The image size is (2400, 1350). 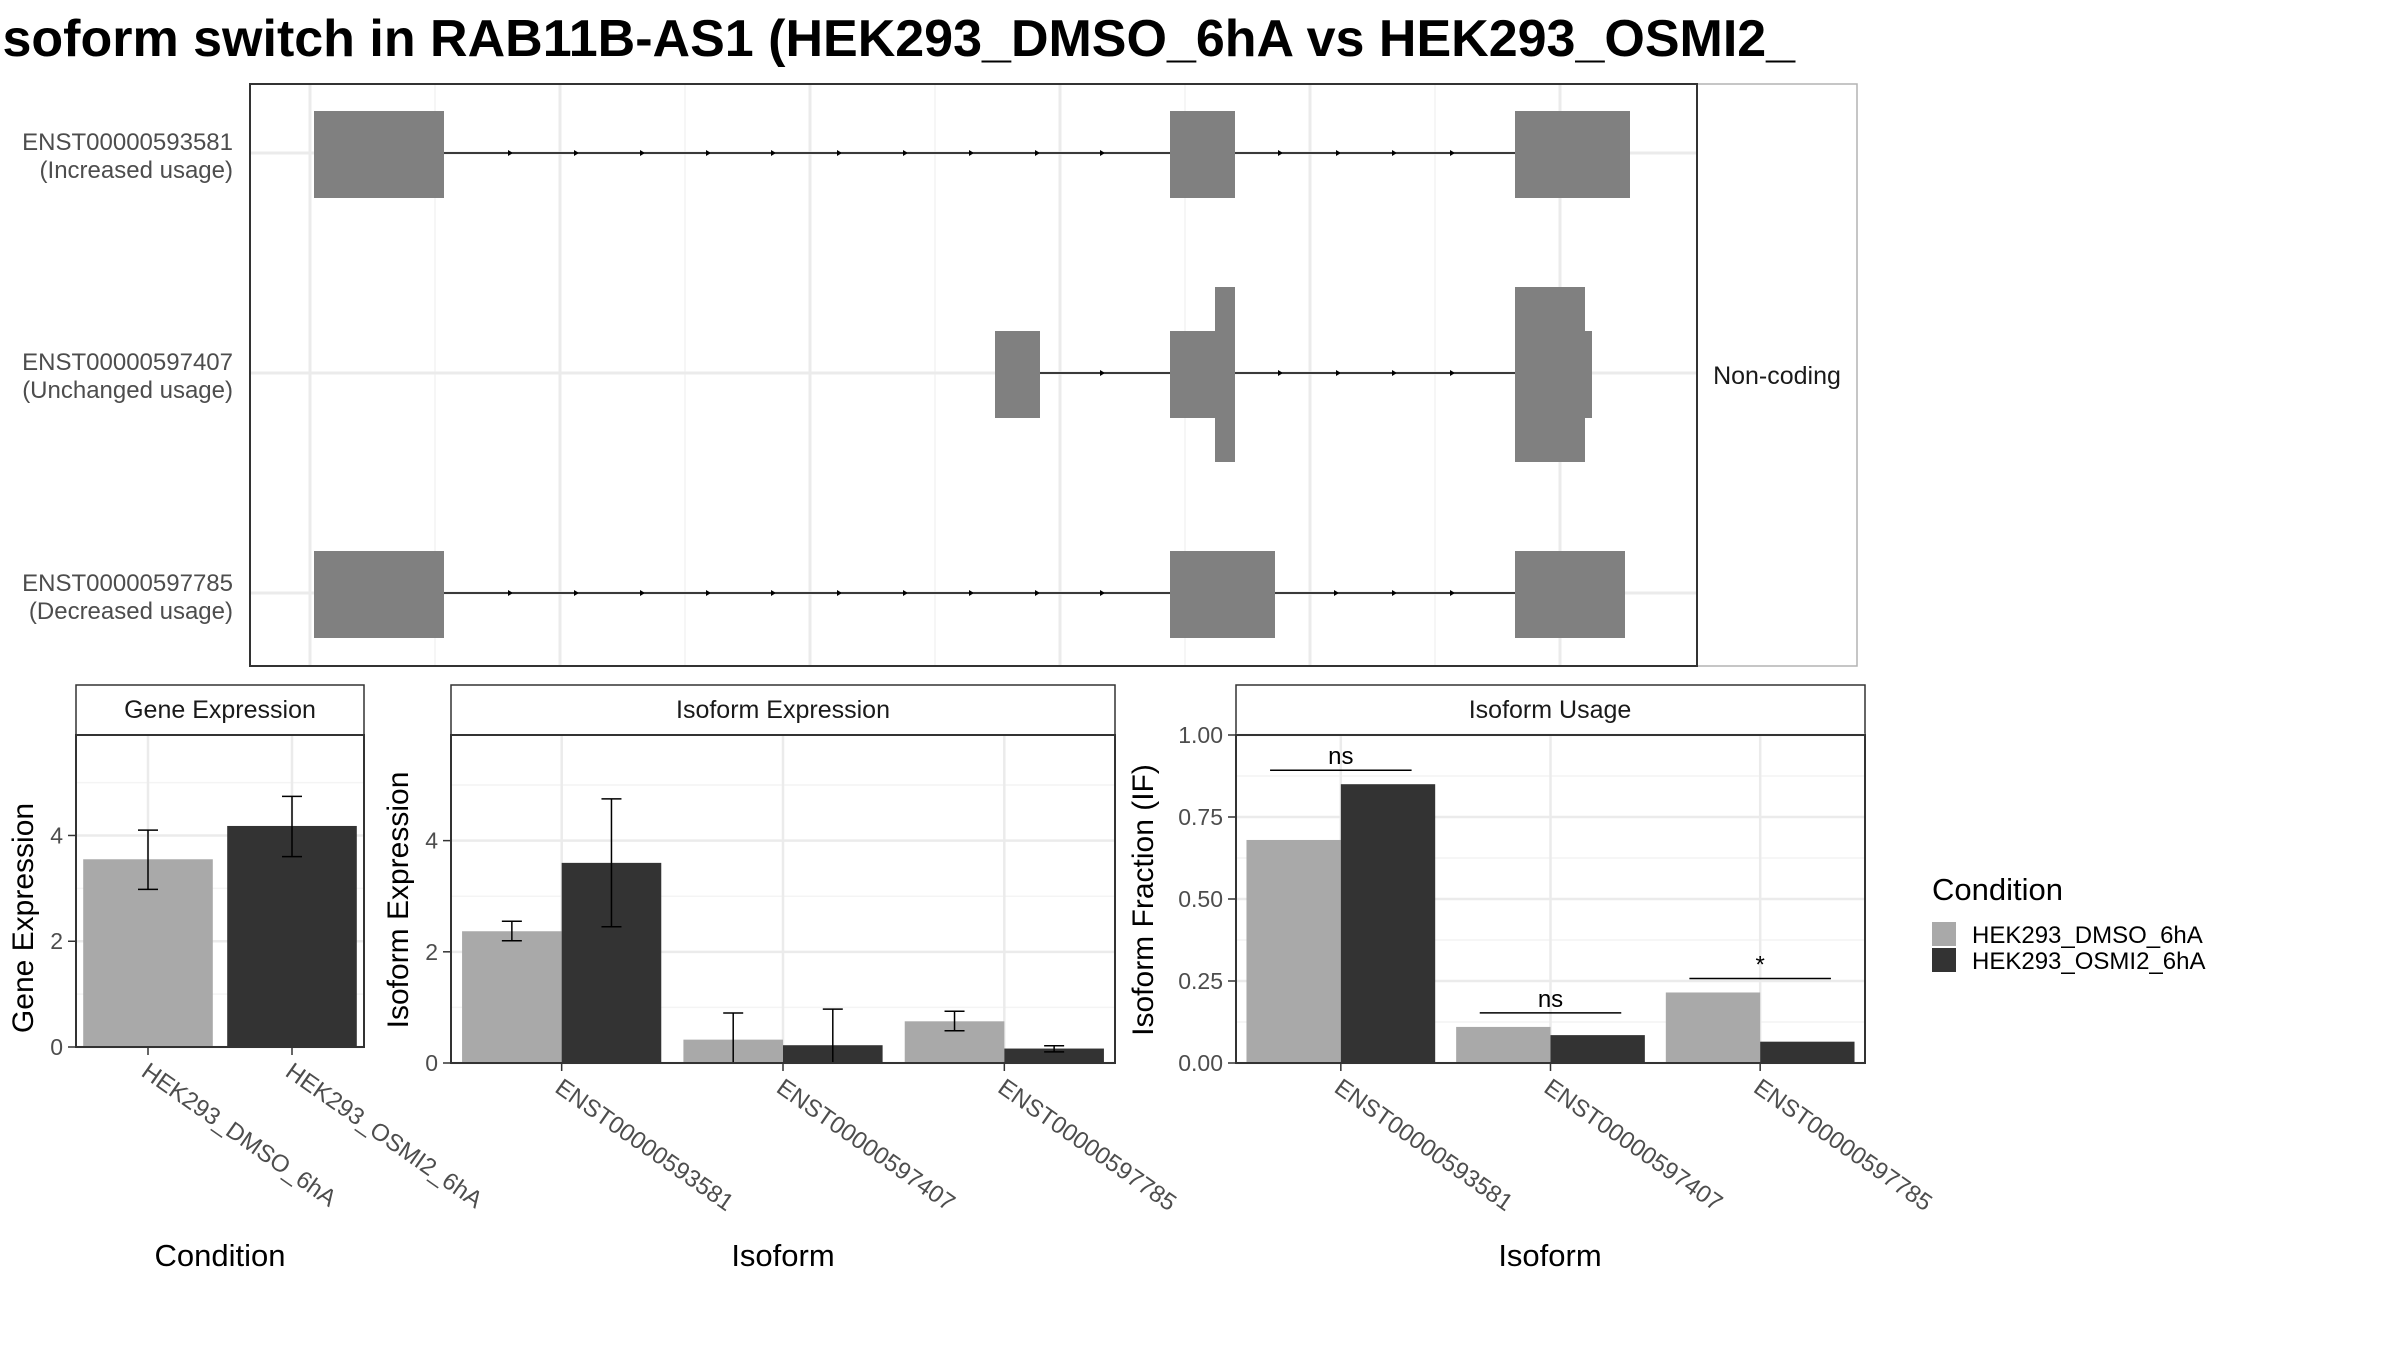 What do you see at coordinates (292, 936) in the screenshot?
I see `bar-hek293_osmi2_6ha` at bounding box center [292, 936].